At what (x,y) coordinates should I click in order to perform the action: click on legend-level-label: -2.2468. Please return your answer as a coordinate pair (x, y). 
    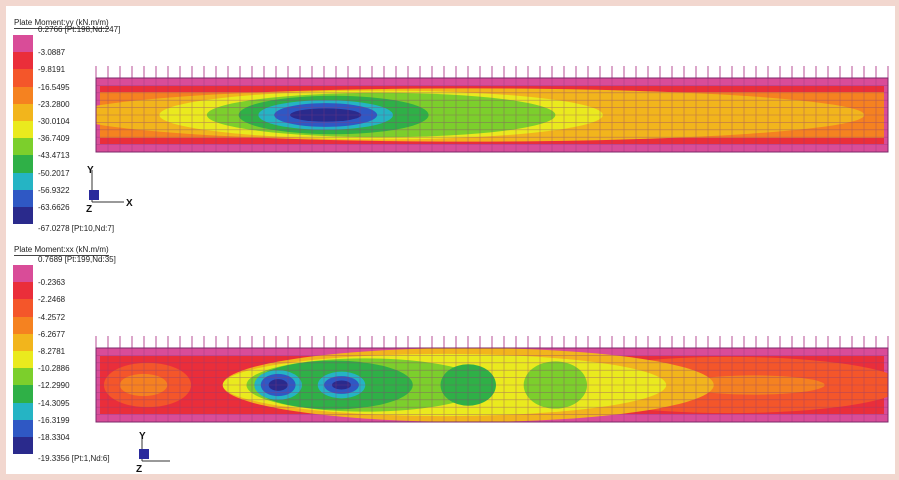
    Looking at the image, I should click on (52, 300).